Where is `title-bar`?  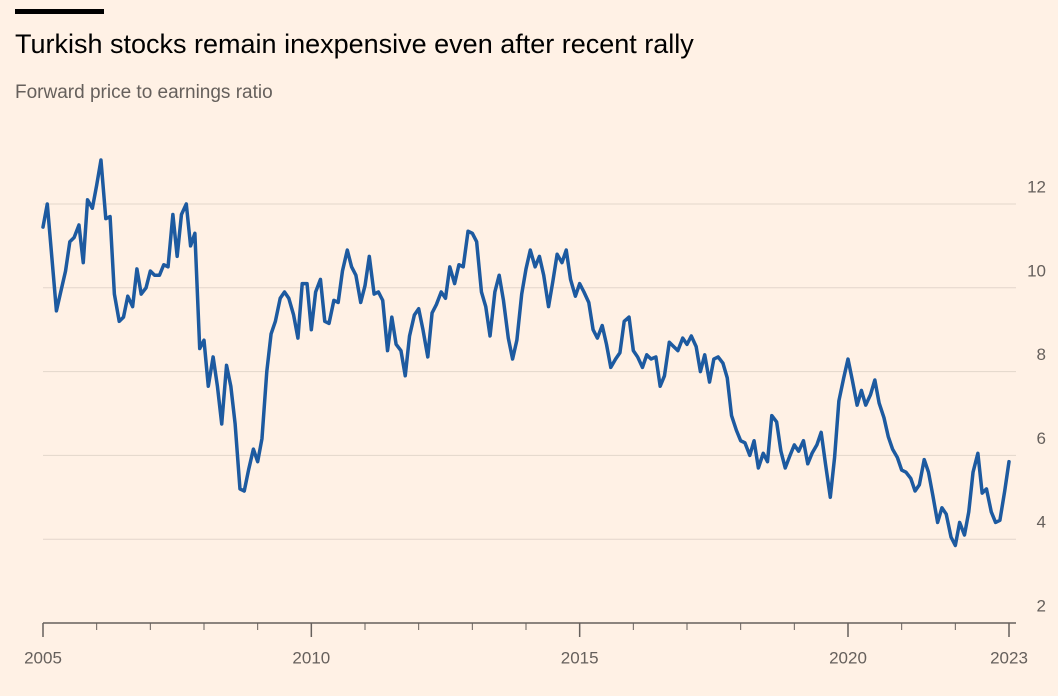
title-bar is located at coordinates (59, 11).